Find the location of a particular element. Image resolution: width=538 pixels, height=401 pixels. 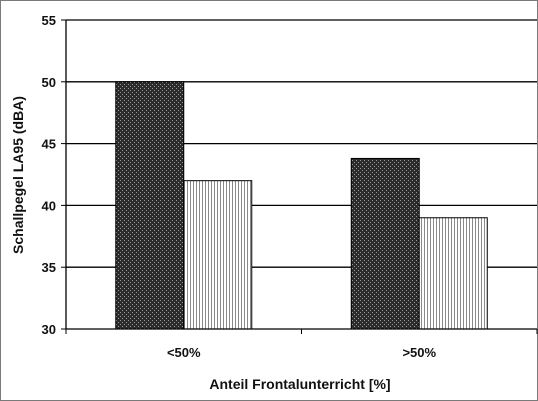

y-tick-label: 30 is located at coordinates (49, 329).